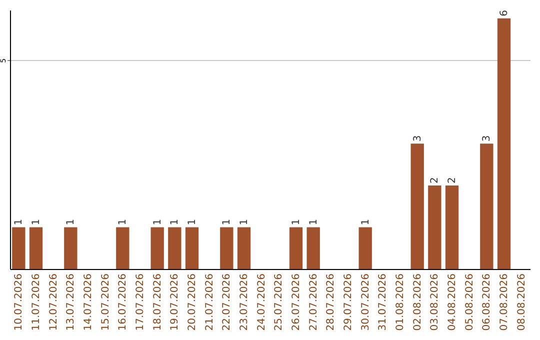 The image size is (540, 340). I want to click on x-tick-label: 06.08.2026, so click(487, 302).